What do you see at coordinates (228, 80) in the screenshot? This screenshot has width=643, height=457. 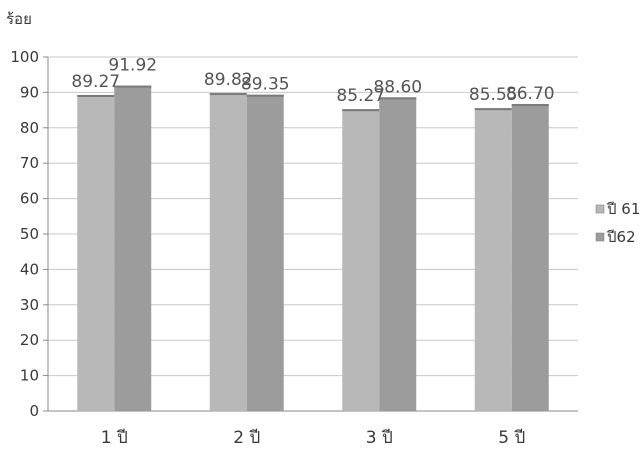 I see `data-label: 89.82` at bounding box center [228, 80].